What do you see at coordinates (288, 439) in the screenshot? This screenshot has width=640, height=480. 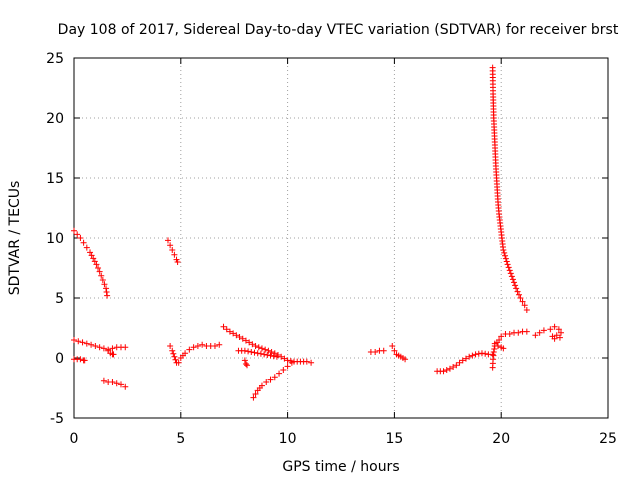 I see `x-tick-label: 10` at bounding box center [288, 439].